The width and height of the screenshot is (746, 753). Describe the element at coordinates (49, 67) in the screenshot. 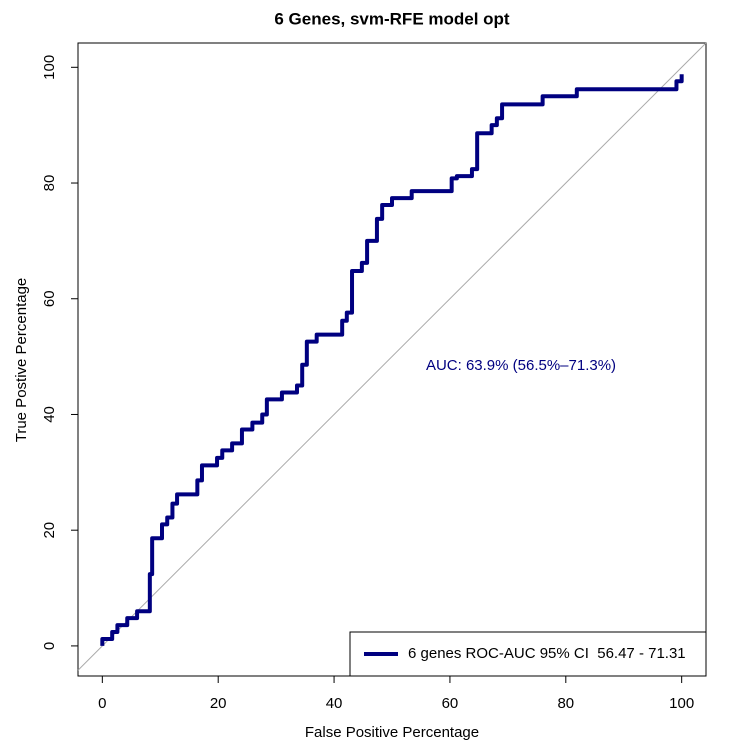

I see `y-tick-label: 100` at that location.